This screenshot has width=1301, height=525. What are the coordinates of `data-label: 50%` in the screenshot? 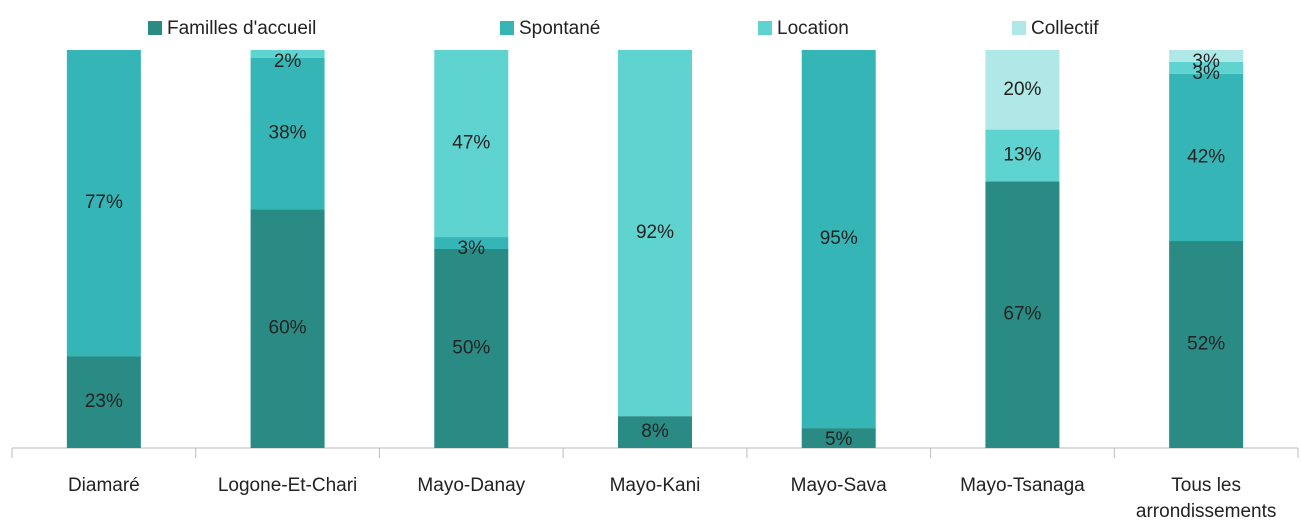 It's located at (471, 348).